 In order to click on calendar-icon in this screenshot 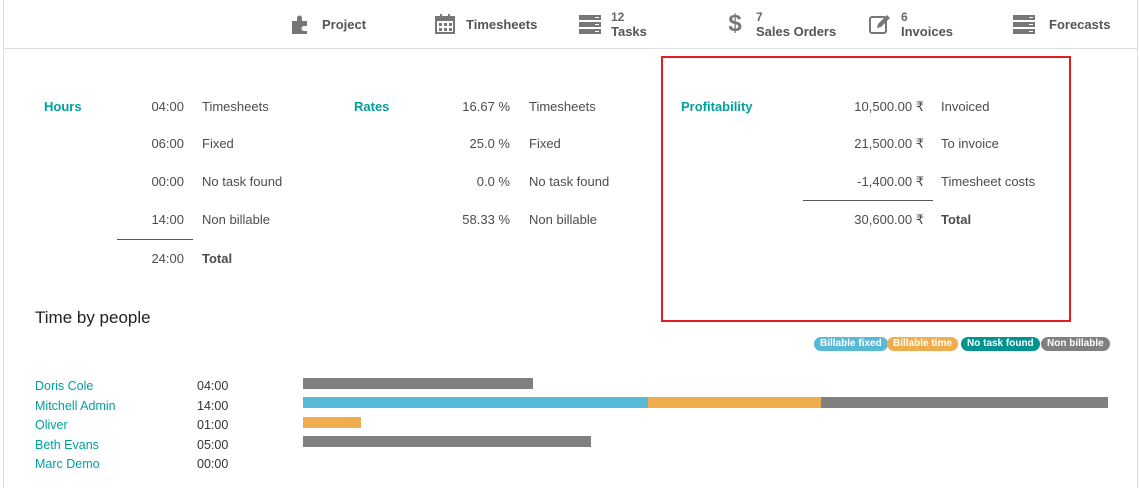, I will do `click(445, 24)`.